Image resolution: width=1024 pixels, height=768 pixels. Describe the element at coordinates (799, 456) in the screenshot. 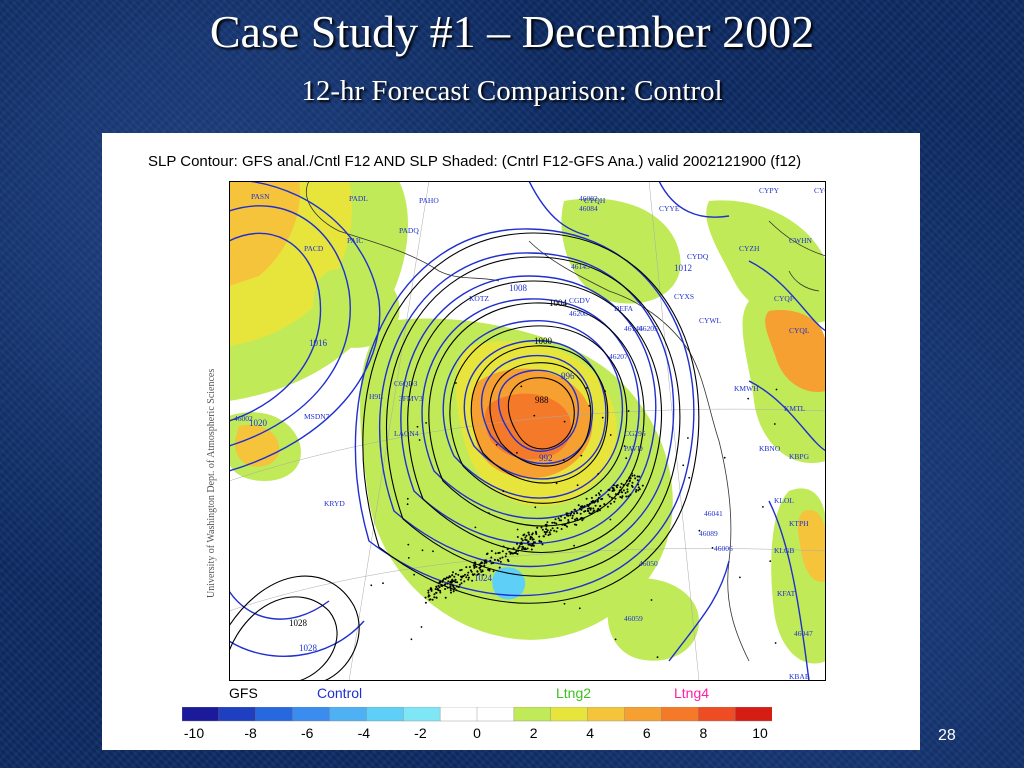

I see `station-label: KBPG` at that location.